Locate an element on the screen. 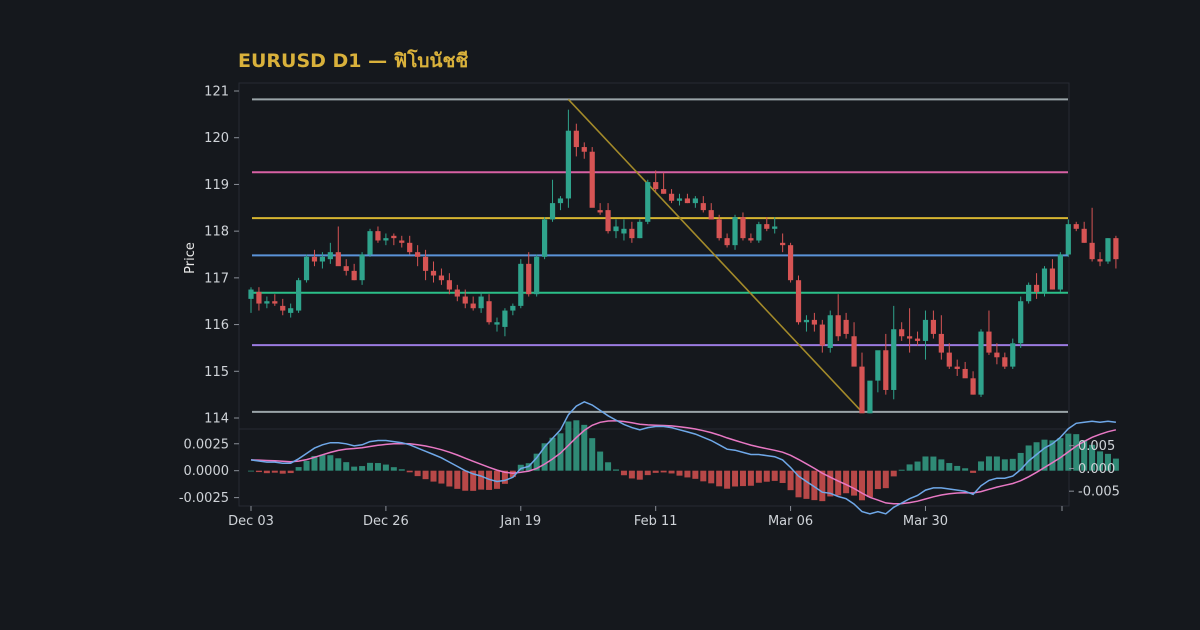 The image size is (1200, 630). x-axis: Dec 03 Dec 26 Jan 19 Feb 11 Mar 06 Mar 30 is located at coordinates (645, 517).